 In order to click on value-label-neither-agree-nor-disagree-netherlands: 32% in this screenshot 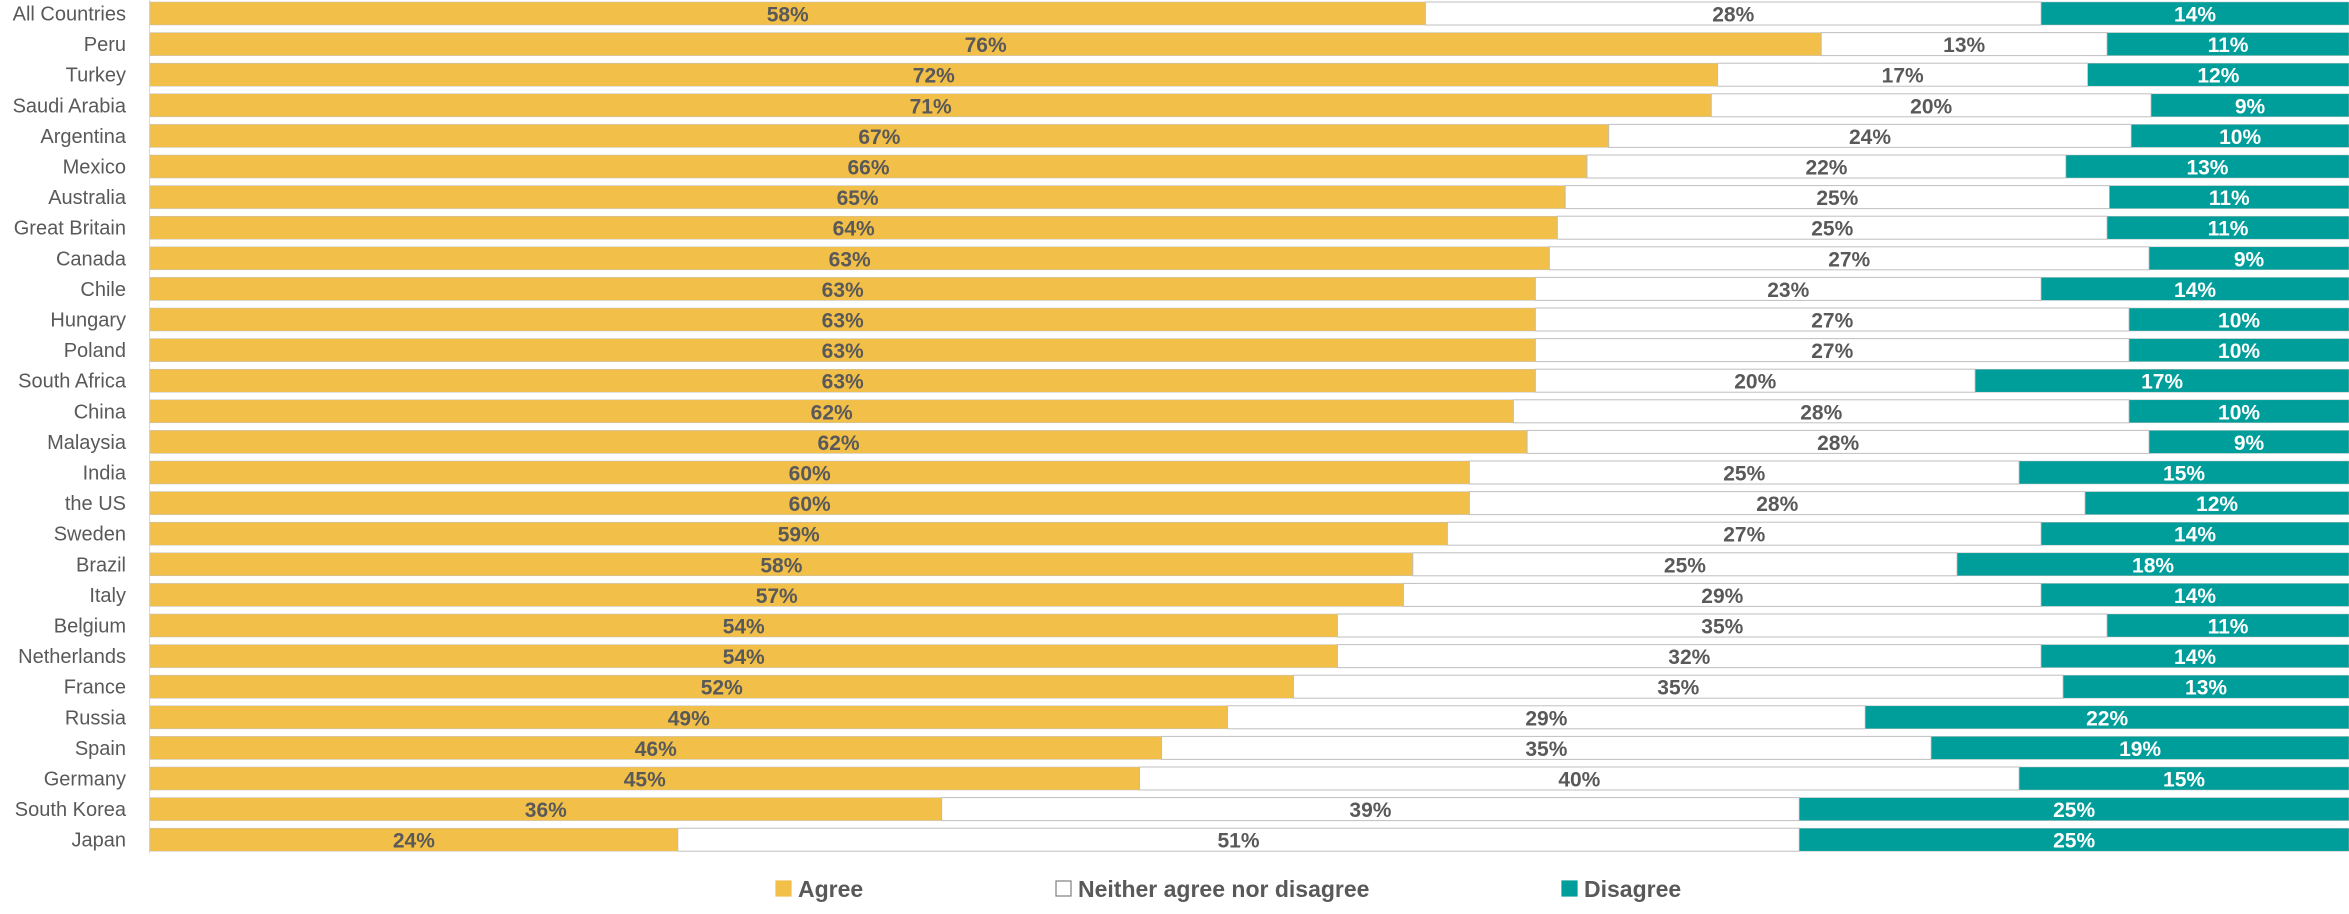, I will do `click(1689, 657)`.